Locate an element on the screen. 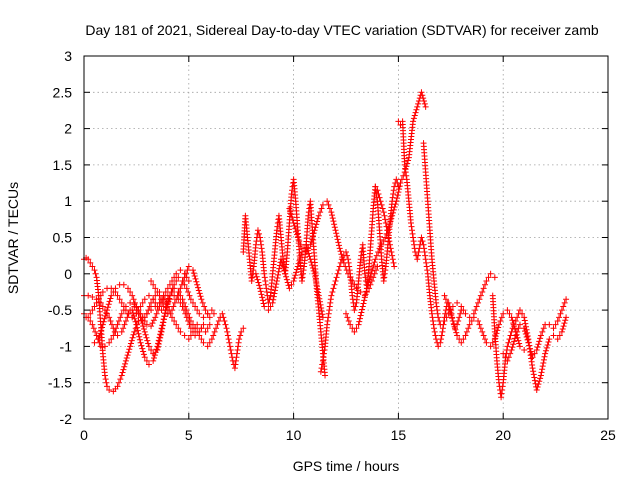  x-tick-label: 25 is located at coordinates (608, 435).